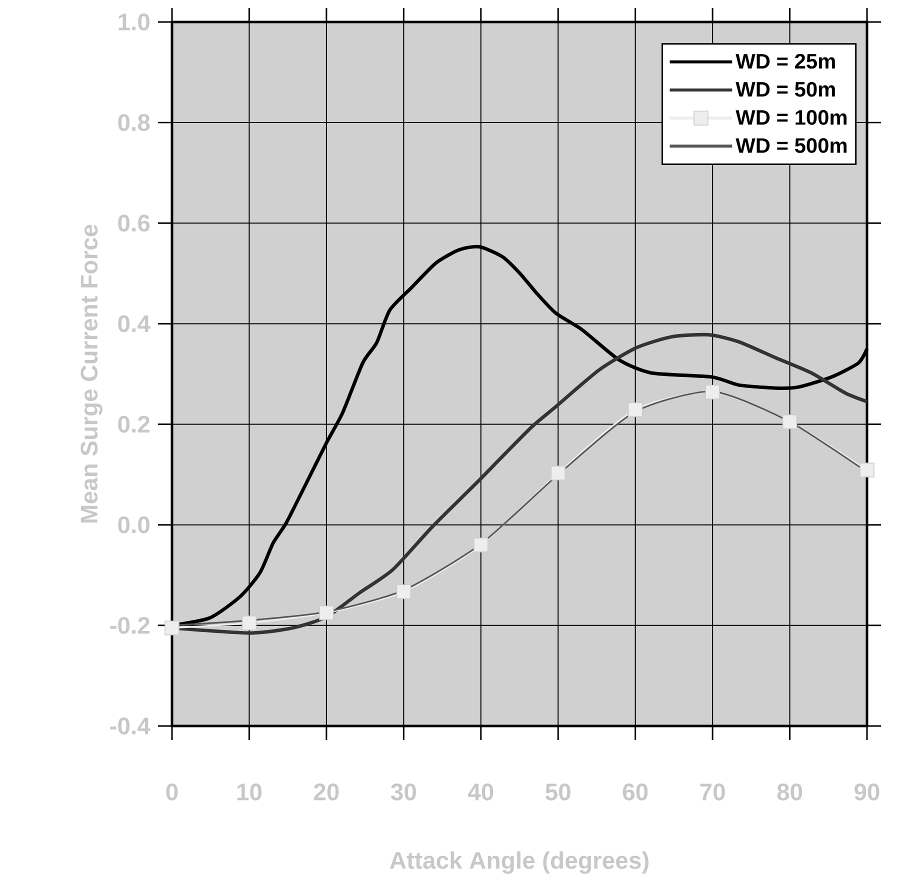 The width and height of the screenshot is (898, 882). I want to click on legend-label: WD = 100m, so click(791, 117).